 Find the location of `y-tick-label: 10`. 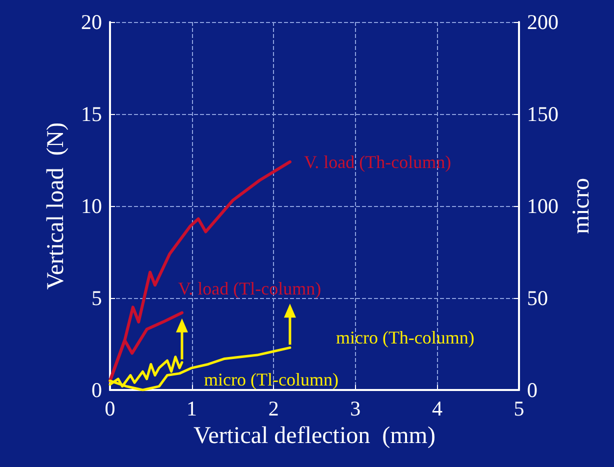

y-tick-label: 10 is located at coordinates (91, 206).